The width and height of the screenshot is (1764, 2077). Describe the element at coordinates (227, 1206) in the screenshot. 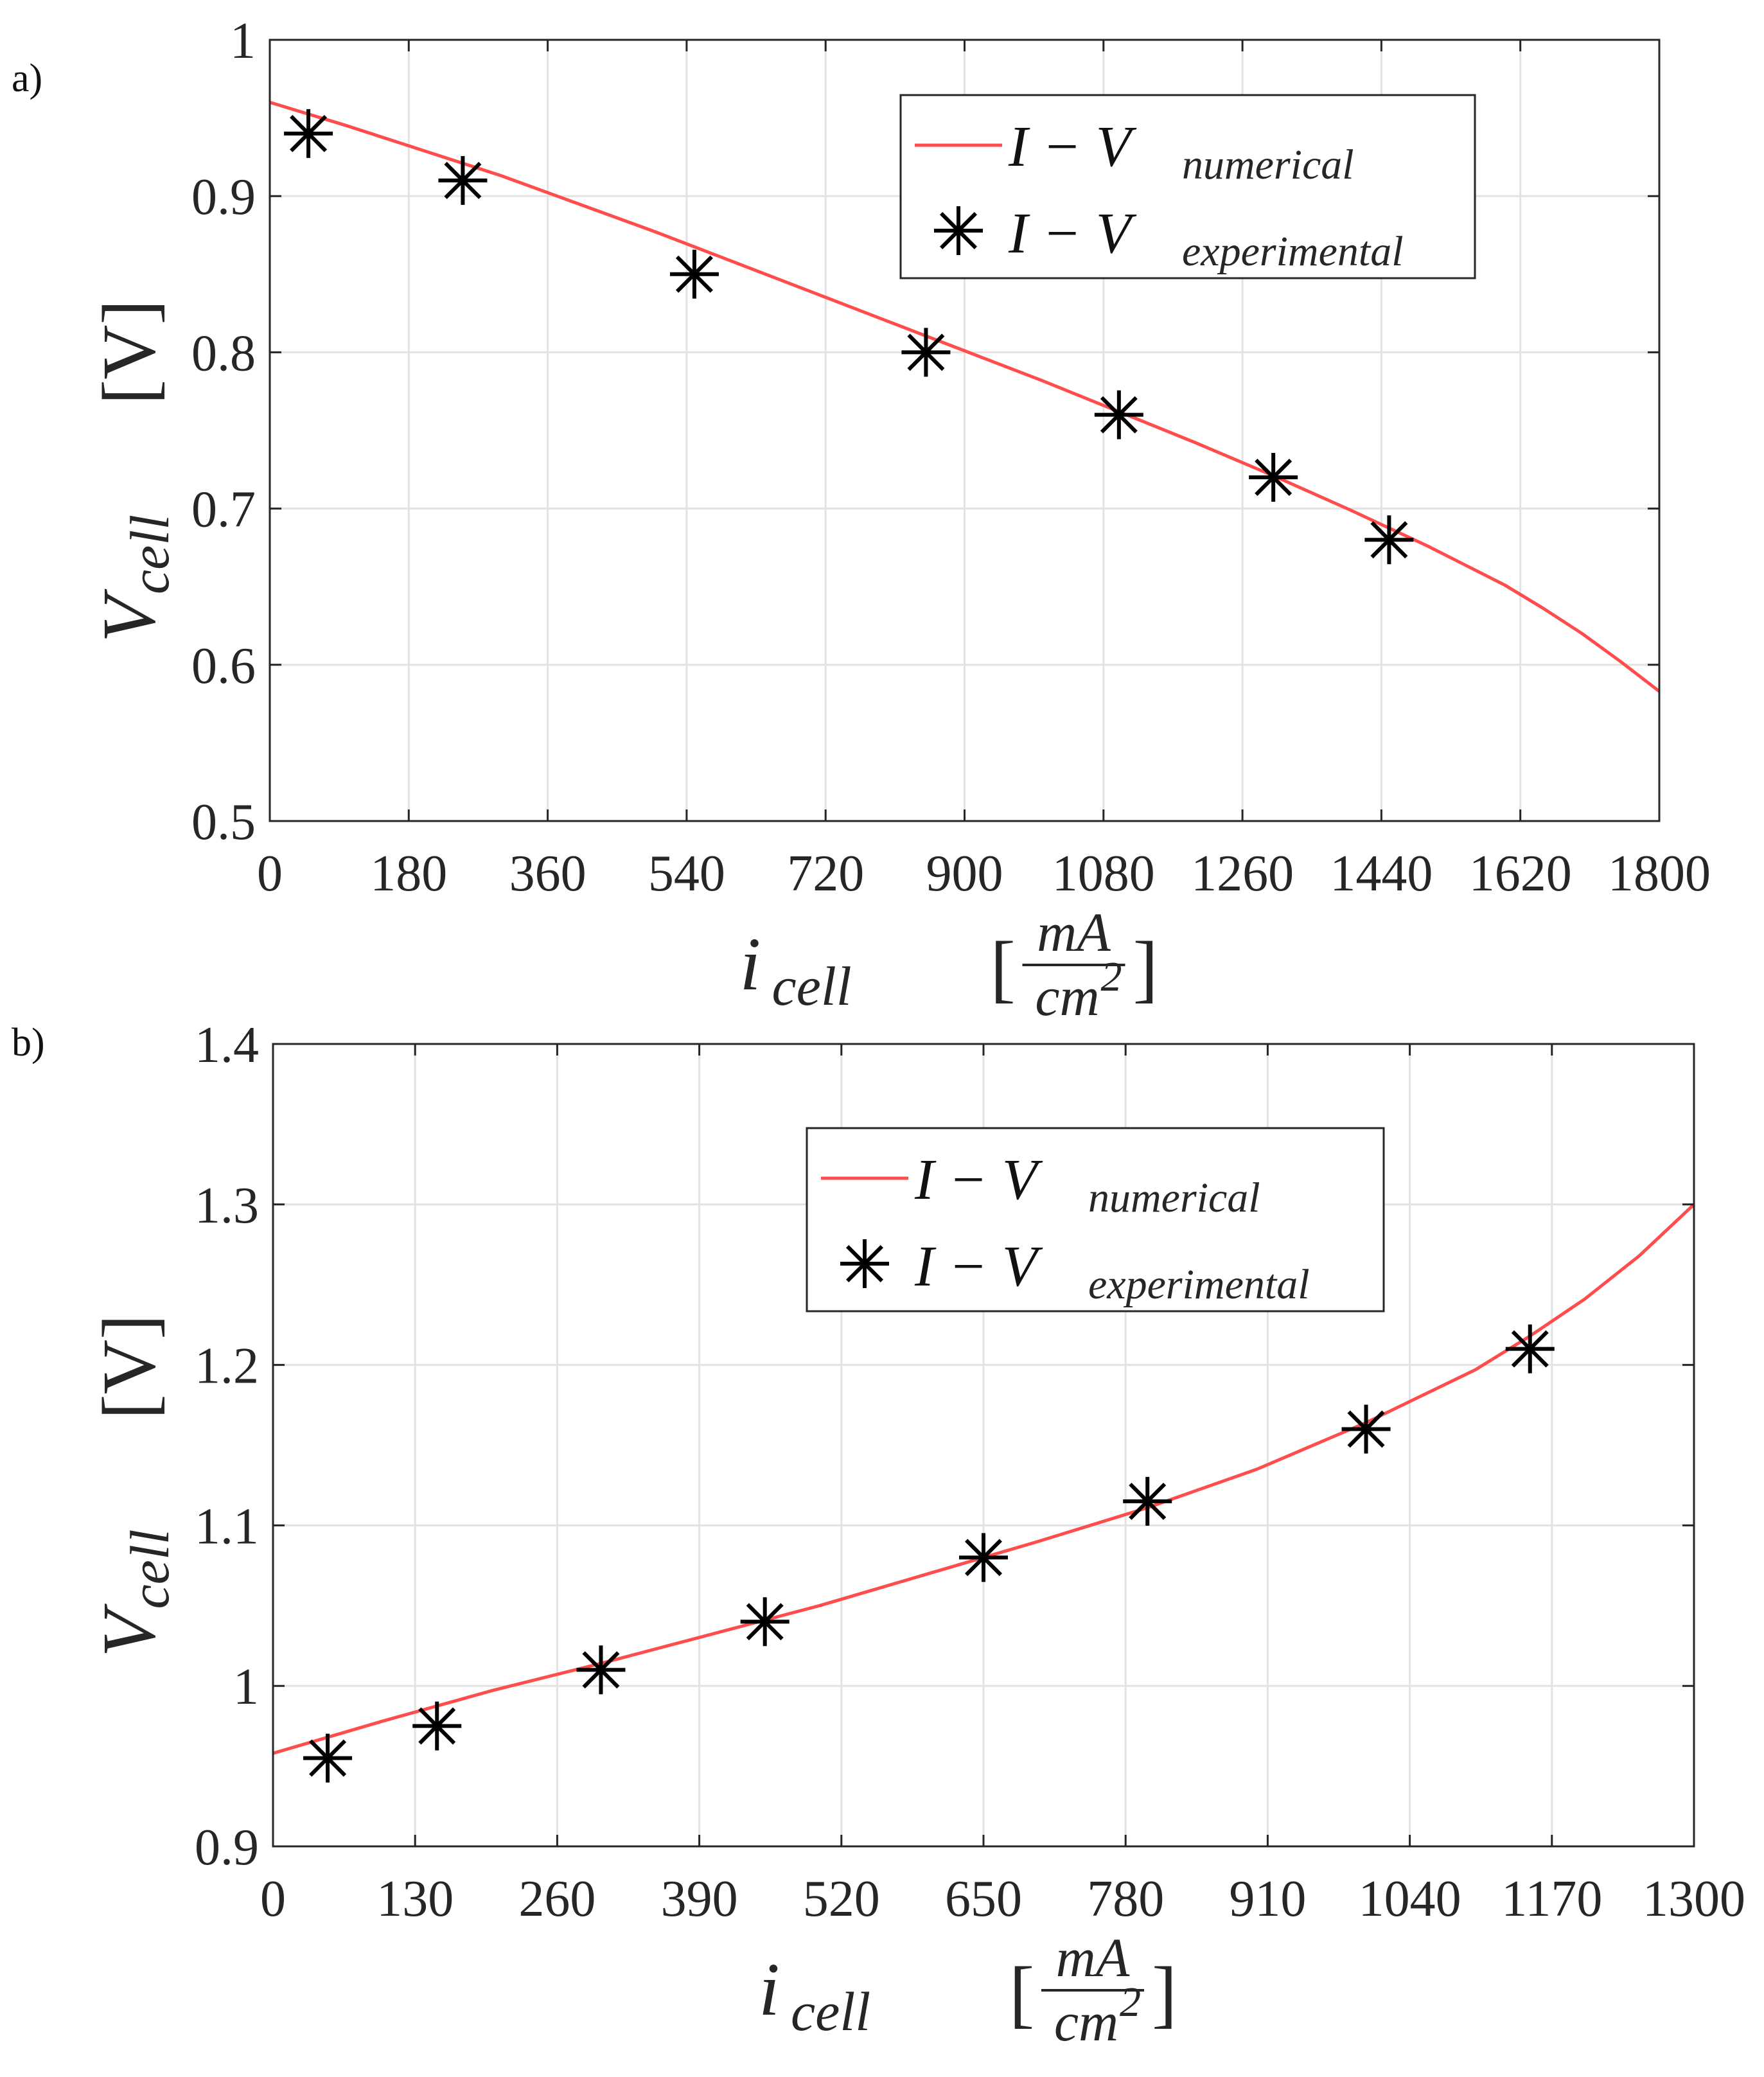

I see `y-tick-label: 1.3` at that location.